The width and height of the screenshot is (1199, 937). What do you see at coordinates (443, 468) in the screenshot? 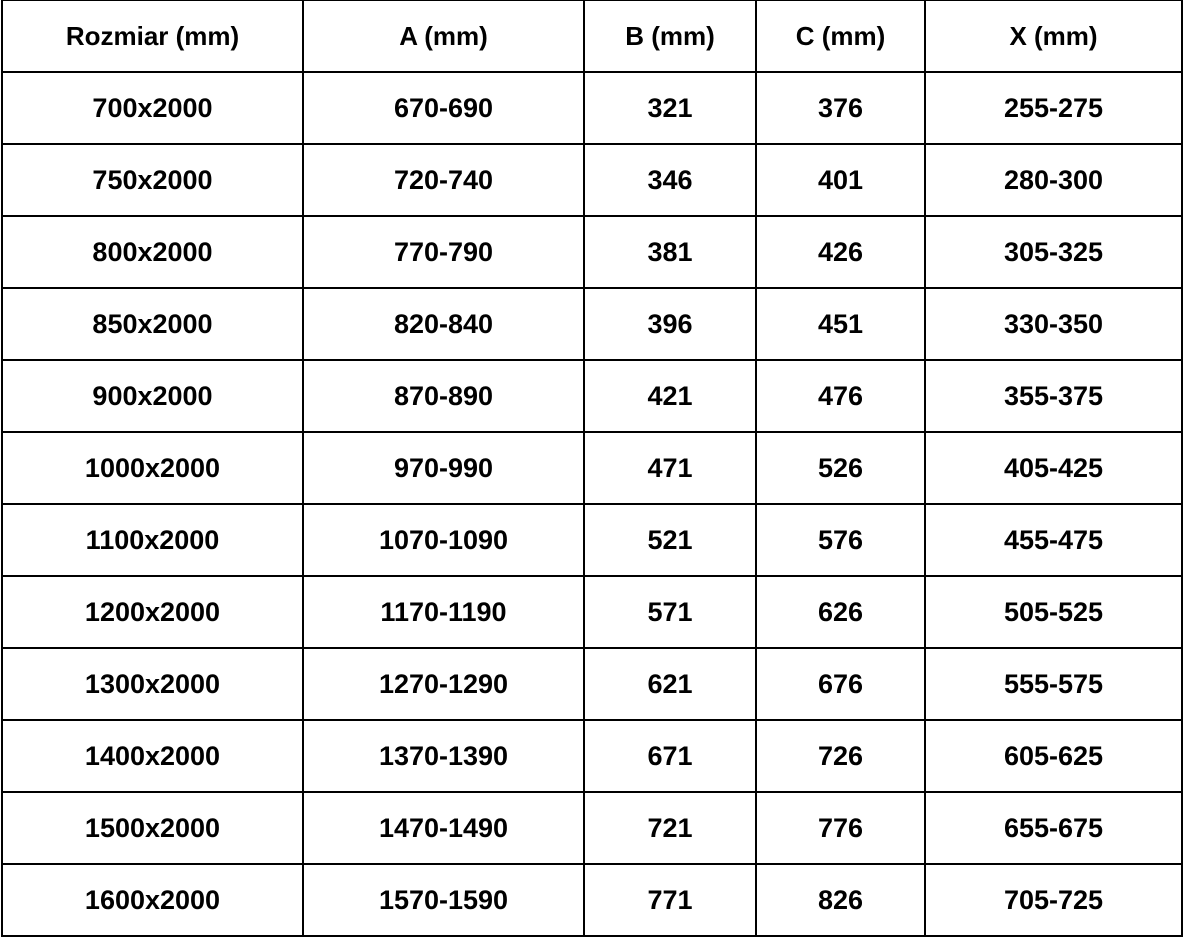
I see `cell-a: 970-990` at bounding box center [443, 468].